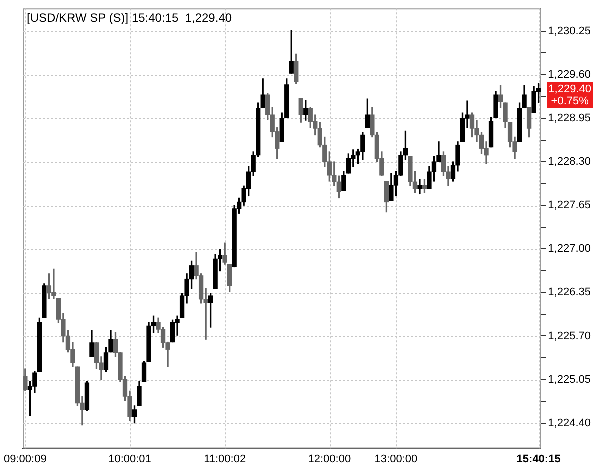 This screenshot has height=473, width=594. What do you see at coordinates (225, 459) in the screenshot?
I see `x-tick-label: 11:00:02` at bounding box center [225, 459].